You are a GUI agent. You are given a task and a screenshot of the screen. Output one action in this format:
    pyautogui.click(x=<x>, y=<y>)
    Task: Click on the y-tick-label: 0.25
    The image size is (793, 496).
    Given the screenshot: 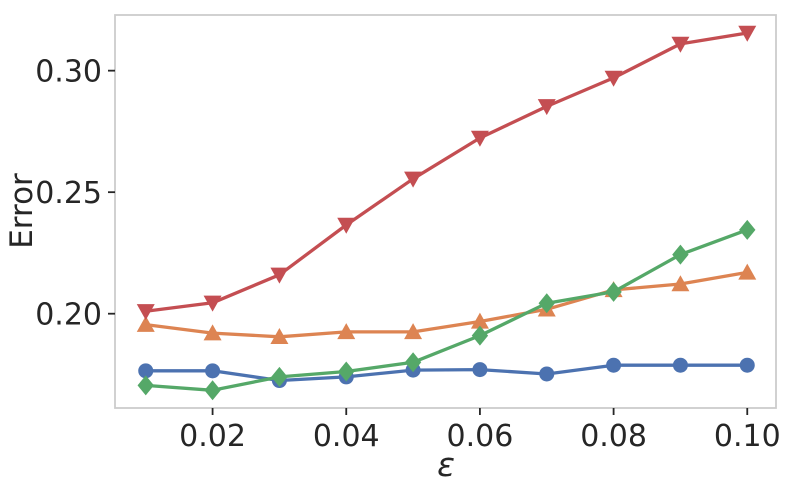 What is the action you would take?
    pyautogui.click(x=68, y=193)
    